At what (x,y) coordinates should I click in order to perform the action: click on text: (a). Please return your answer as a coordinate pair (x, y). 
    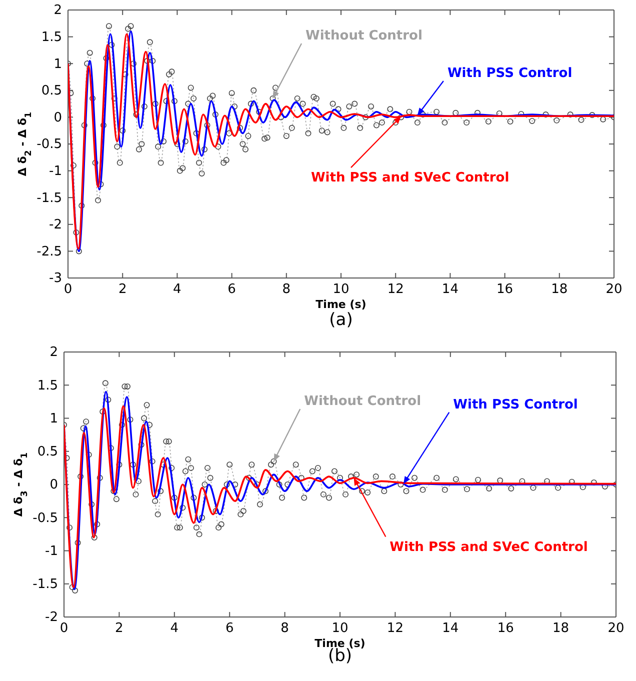
    Looking at the image, I should click on (341, 320).